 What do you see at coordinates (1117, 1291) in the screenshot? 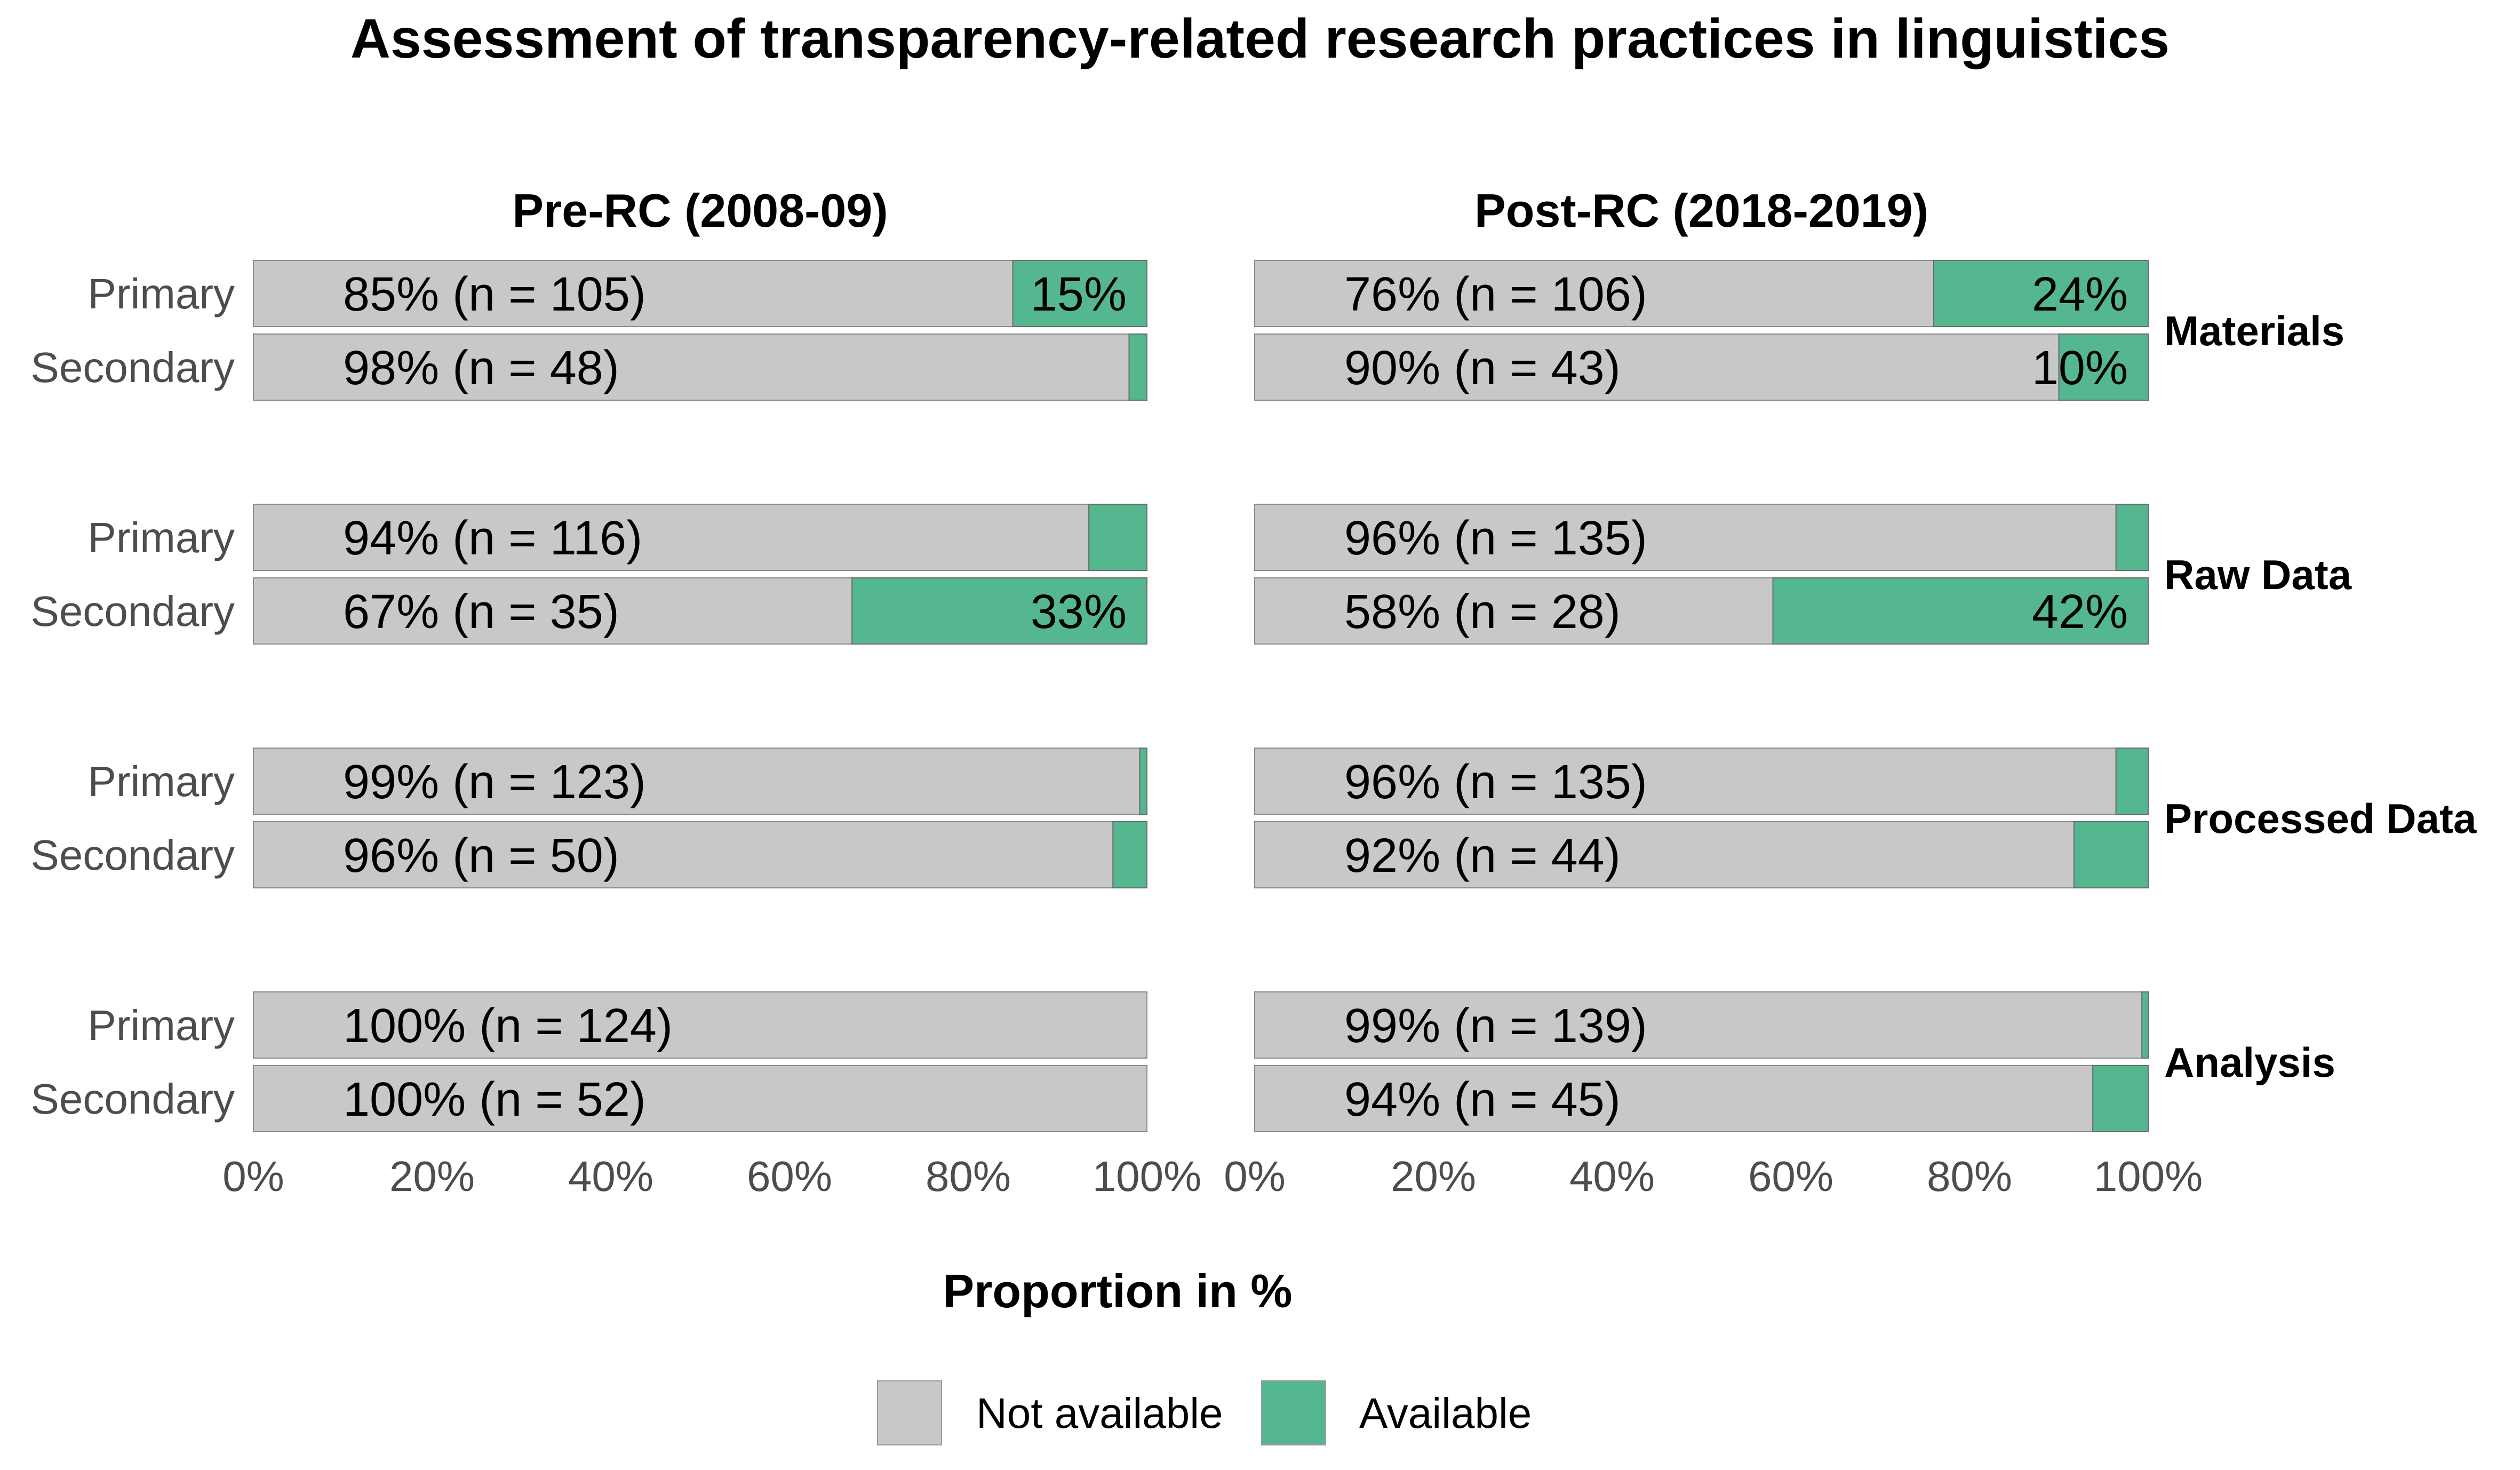
I see `x-axis-title: Proportion in %` at bounding box center [1117, 1291].